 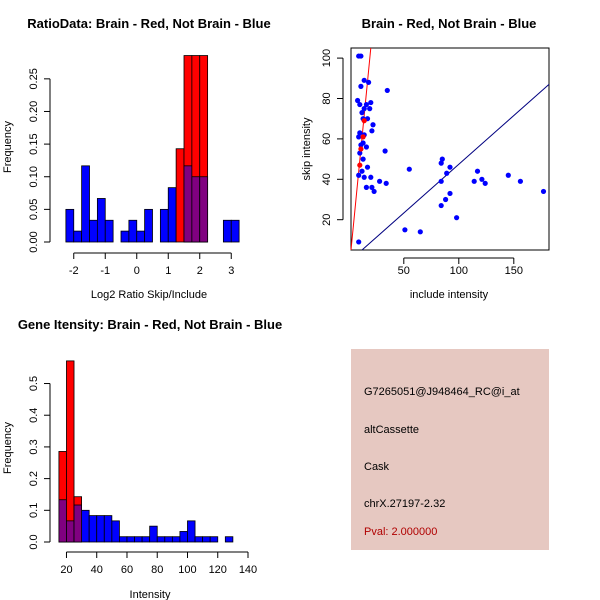 What do you see at coordinates (401, 532) in the screenshot?
I see `p-value: Pval: 2.000000` at bounding box center [401, 532].